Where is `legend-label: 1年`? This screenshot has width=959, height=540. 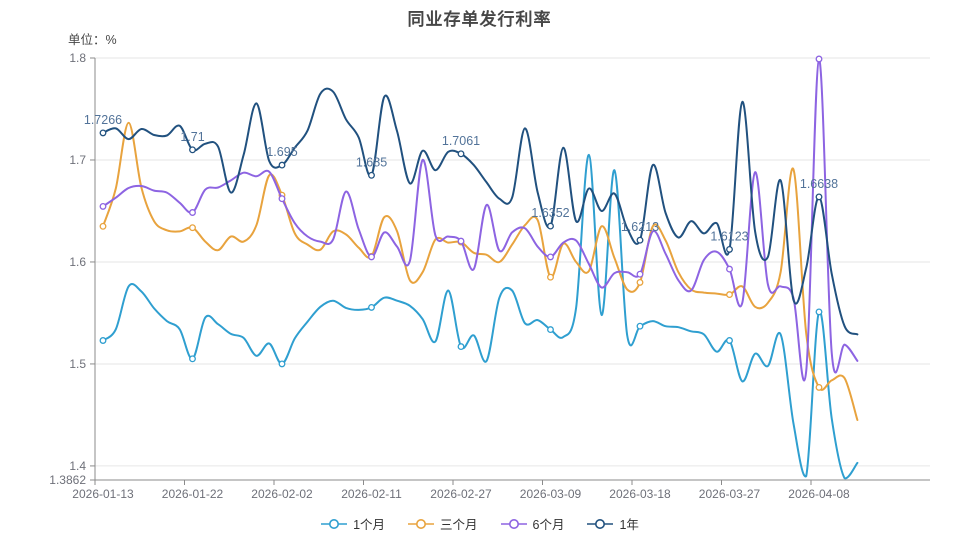 legend-label: 1年 is located at coordinates (629, 525).